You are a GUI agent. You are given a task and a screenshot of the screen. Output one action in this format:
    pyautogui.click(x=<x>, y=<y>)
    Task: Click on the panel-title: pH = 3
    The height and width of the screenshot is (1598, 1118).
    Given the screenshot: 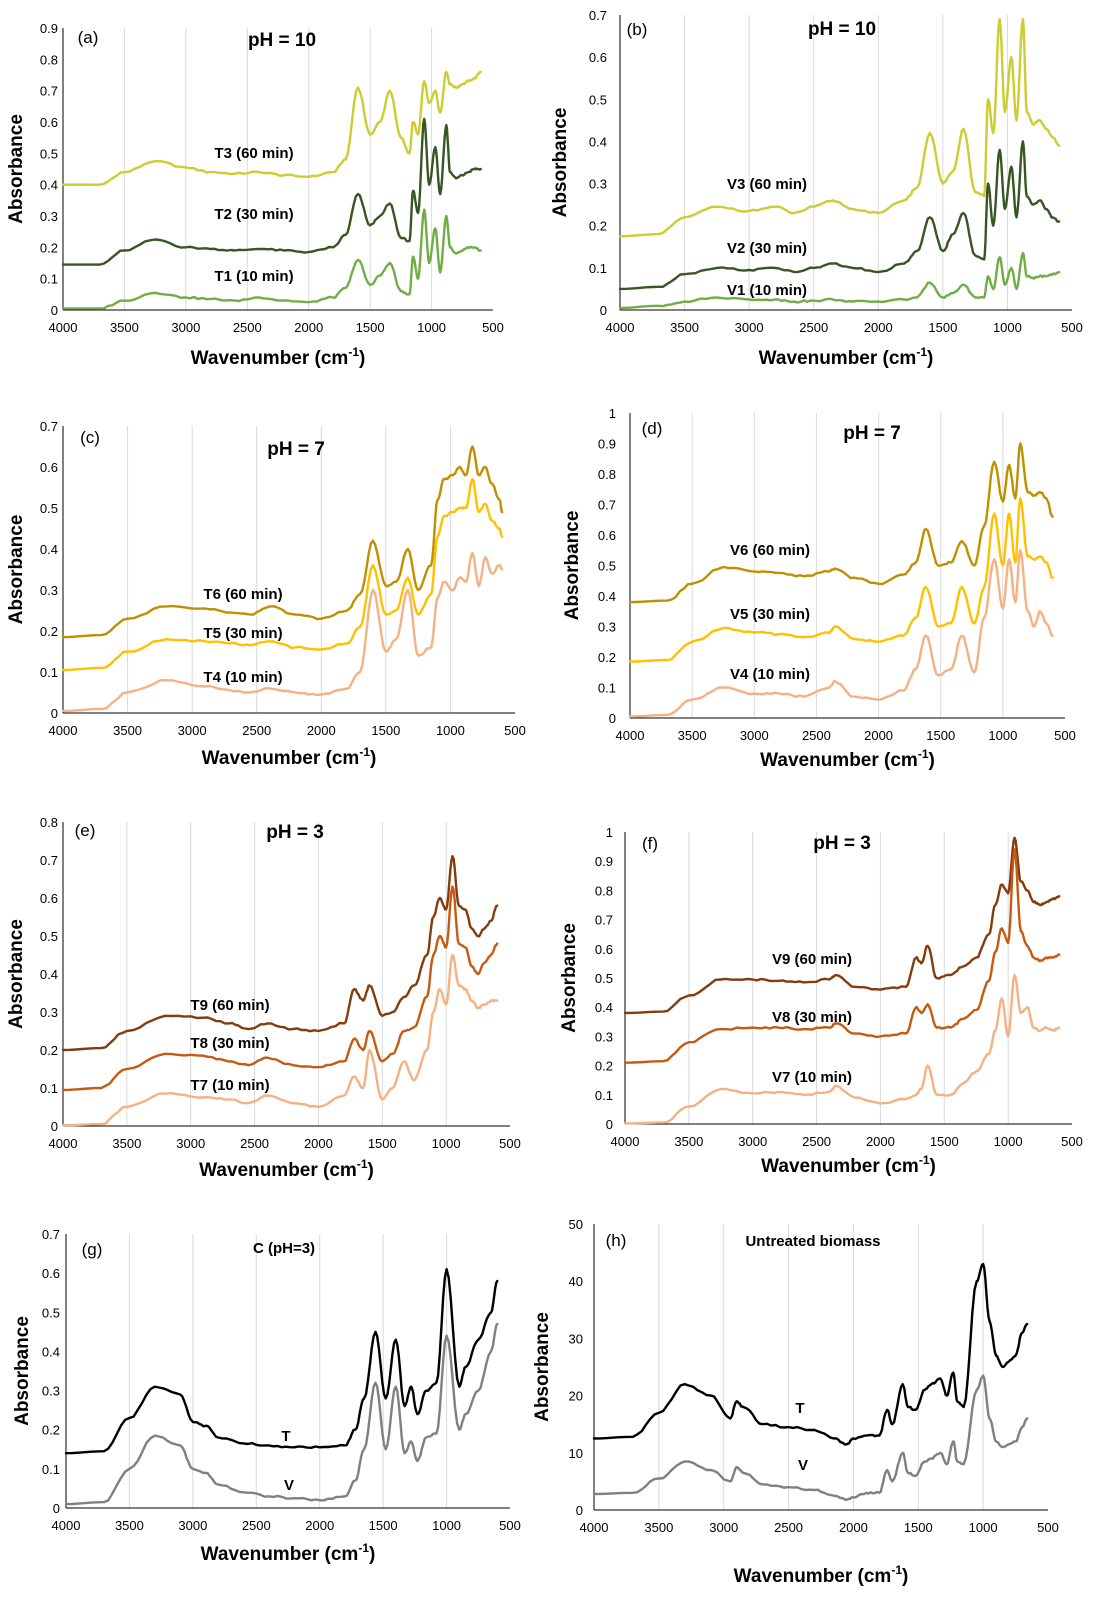 What is the action you would take?
    pyautogui.click(x=842, y=843)
    